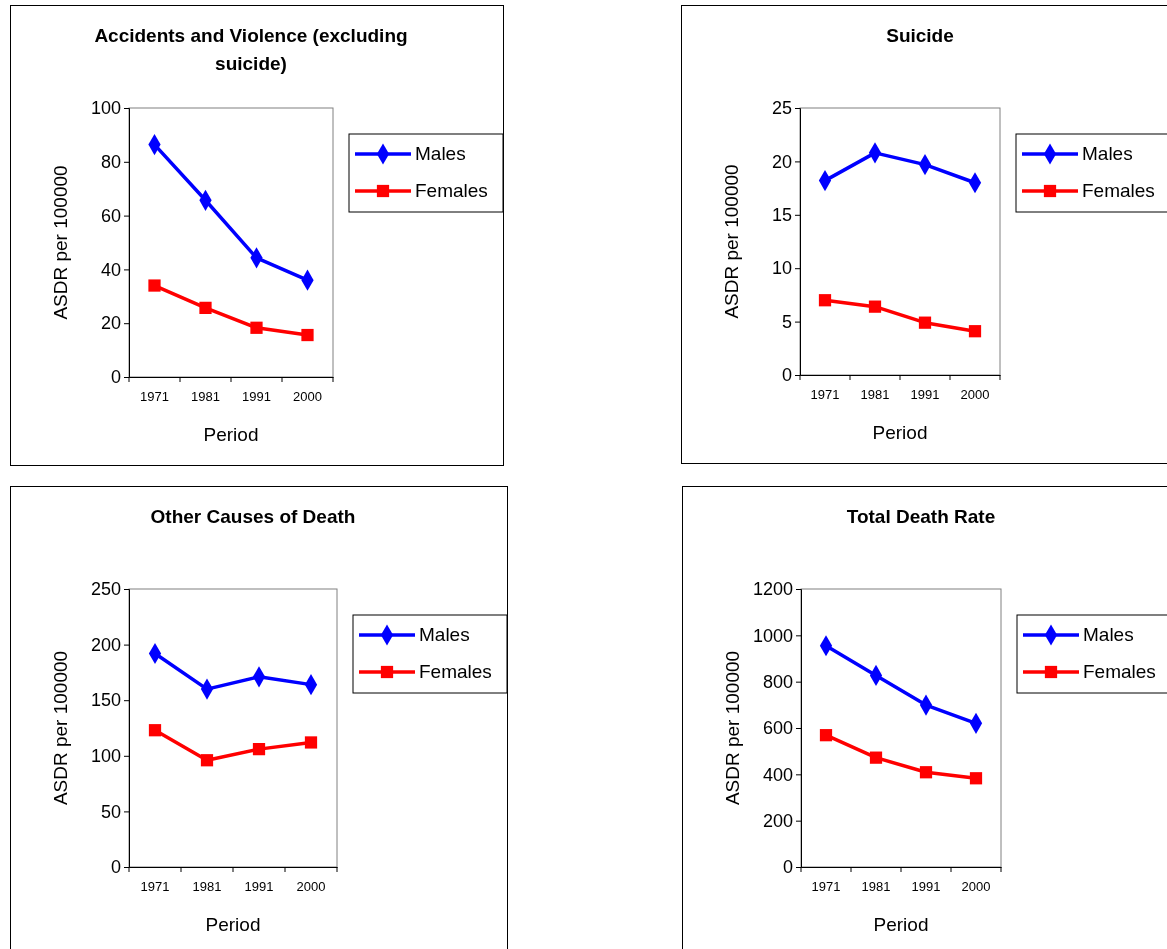 The height and width of the screenshot is (949, 1167). What do you see at coordinates (110, 269) in the screenshot?
I see `y-tick-label: 40` at bounding box center [110, 269].